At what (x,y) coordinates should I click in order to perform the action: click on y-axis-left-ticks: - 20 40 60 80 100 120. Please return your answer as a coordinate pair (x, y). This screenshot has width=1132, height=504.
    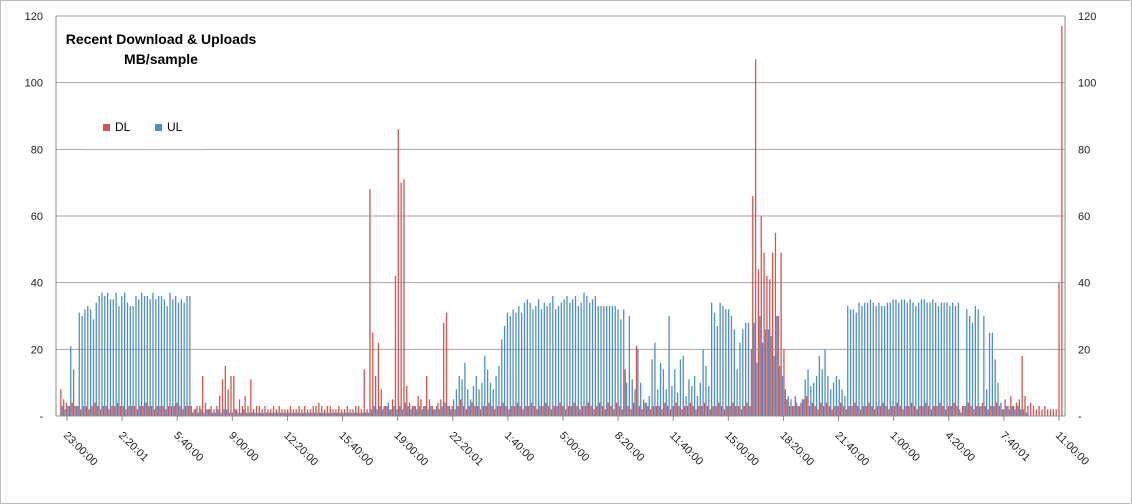
    Looking at the image, I should click on (34, 217).